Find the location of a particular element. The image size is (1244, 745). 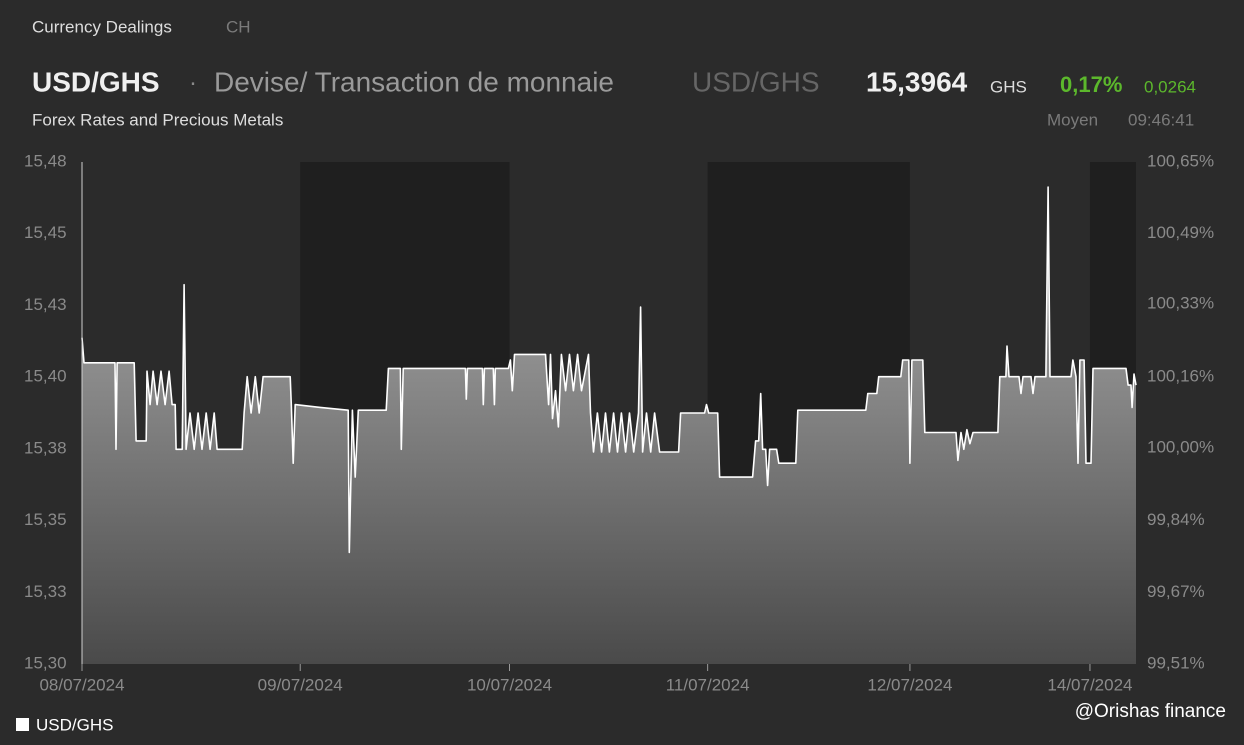

subtitle: Forex Rates and Precious Metals is located at coordinates (157, 119).